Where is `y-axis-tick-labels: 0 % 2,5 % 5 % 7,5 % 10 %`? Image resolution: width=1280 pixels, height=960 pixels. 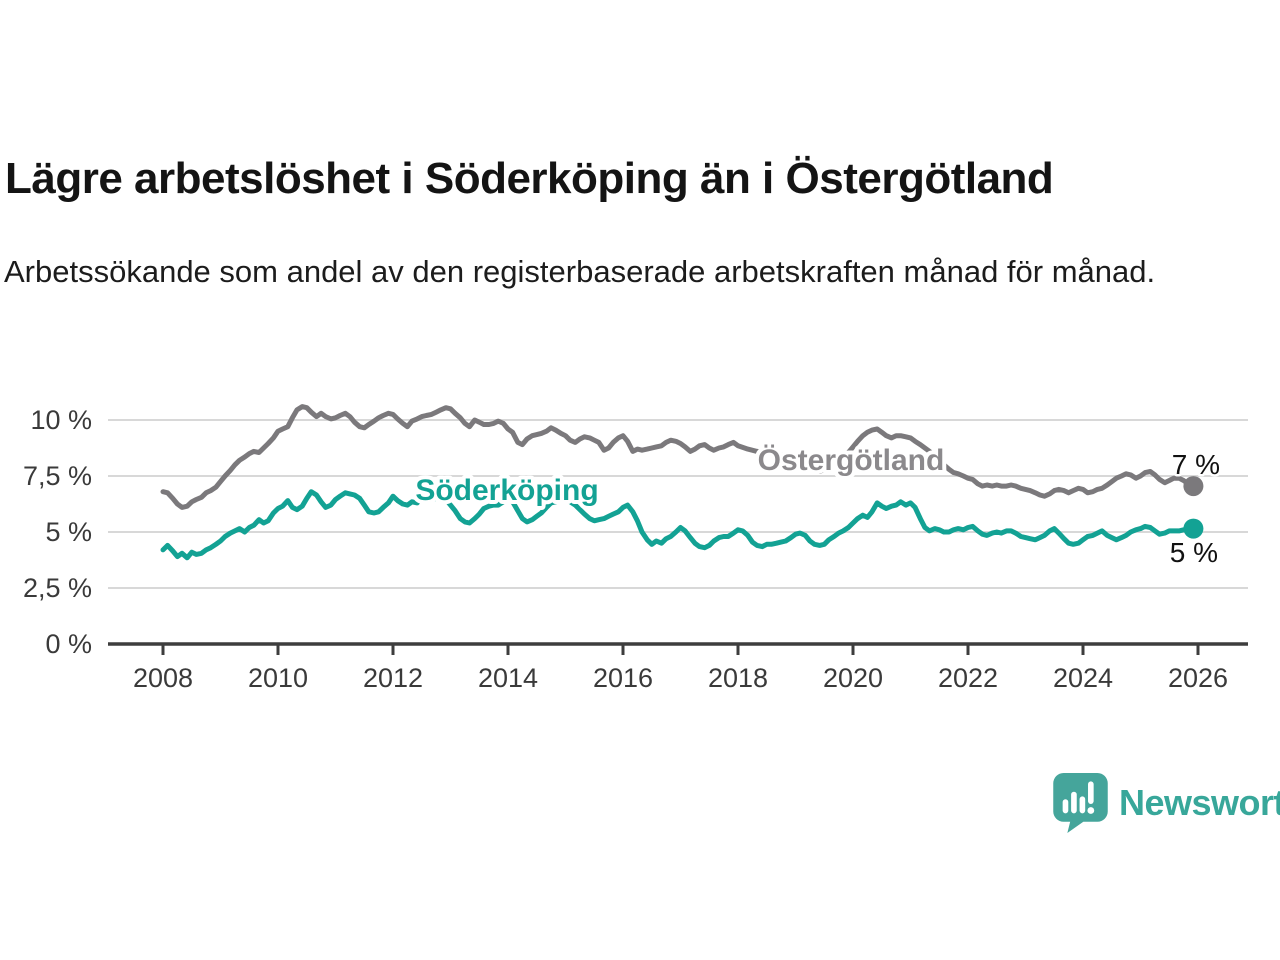
y-axis-tick-labels: 0 % 2,5 % 5 % 7,5 % 10 % is located at coordinates (57, 532).